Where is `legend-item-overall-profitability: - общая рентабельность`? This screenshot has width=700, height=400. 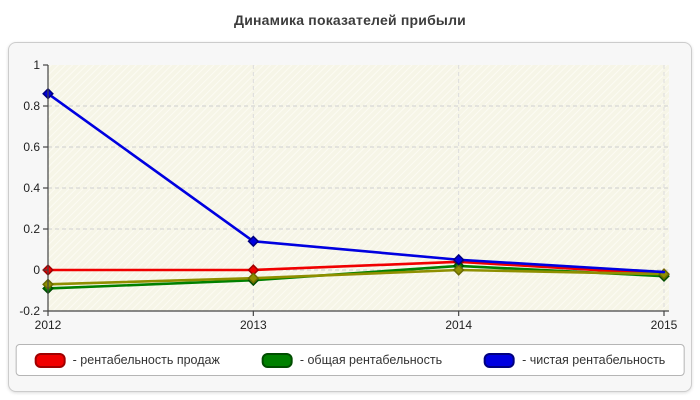 legend-item-overall-profitability: - общая рентабельность is located at coordinates (352, 360).